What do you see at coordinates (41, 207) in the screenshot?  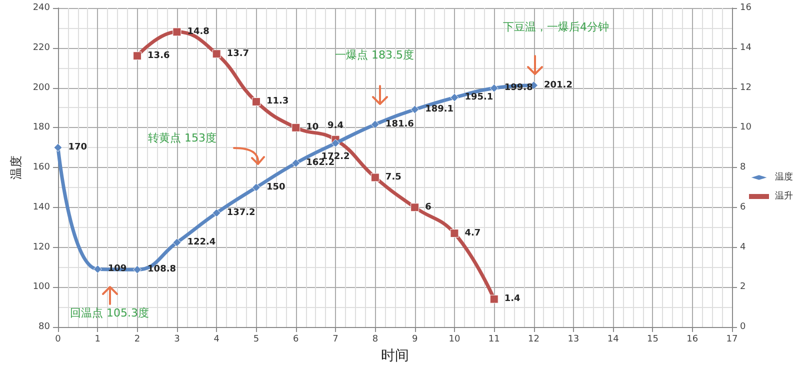 I see `y-tick-label: 140` at bounding box center [41, 207].